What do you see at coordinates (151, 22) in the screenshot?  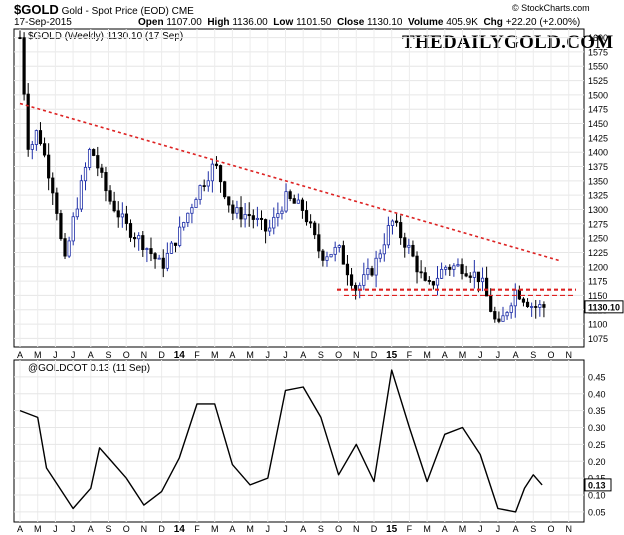 I see `open-label: Open` at bounding box center [151, 22].